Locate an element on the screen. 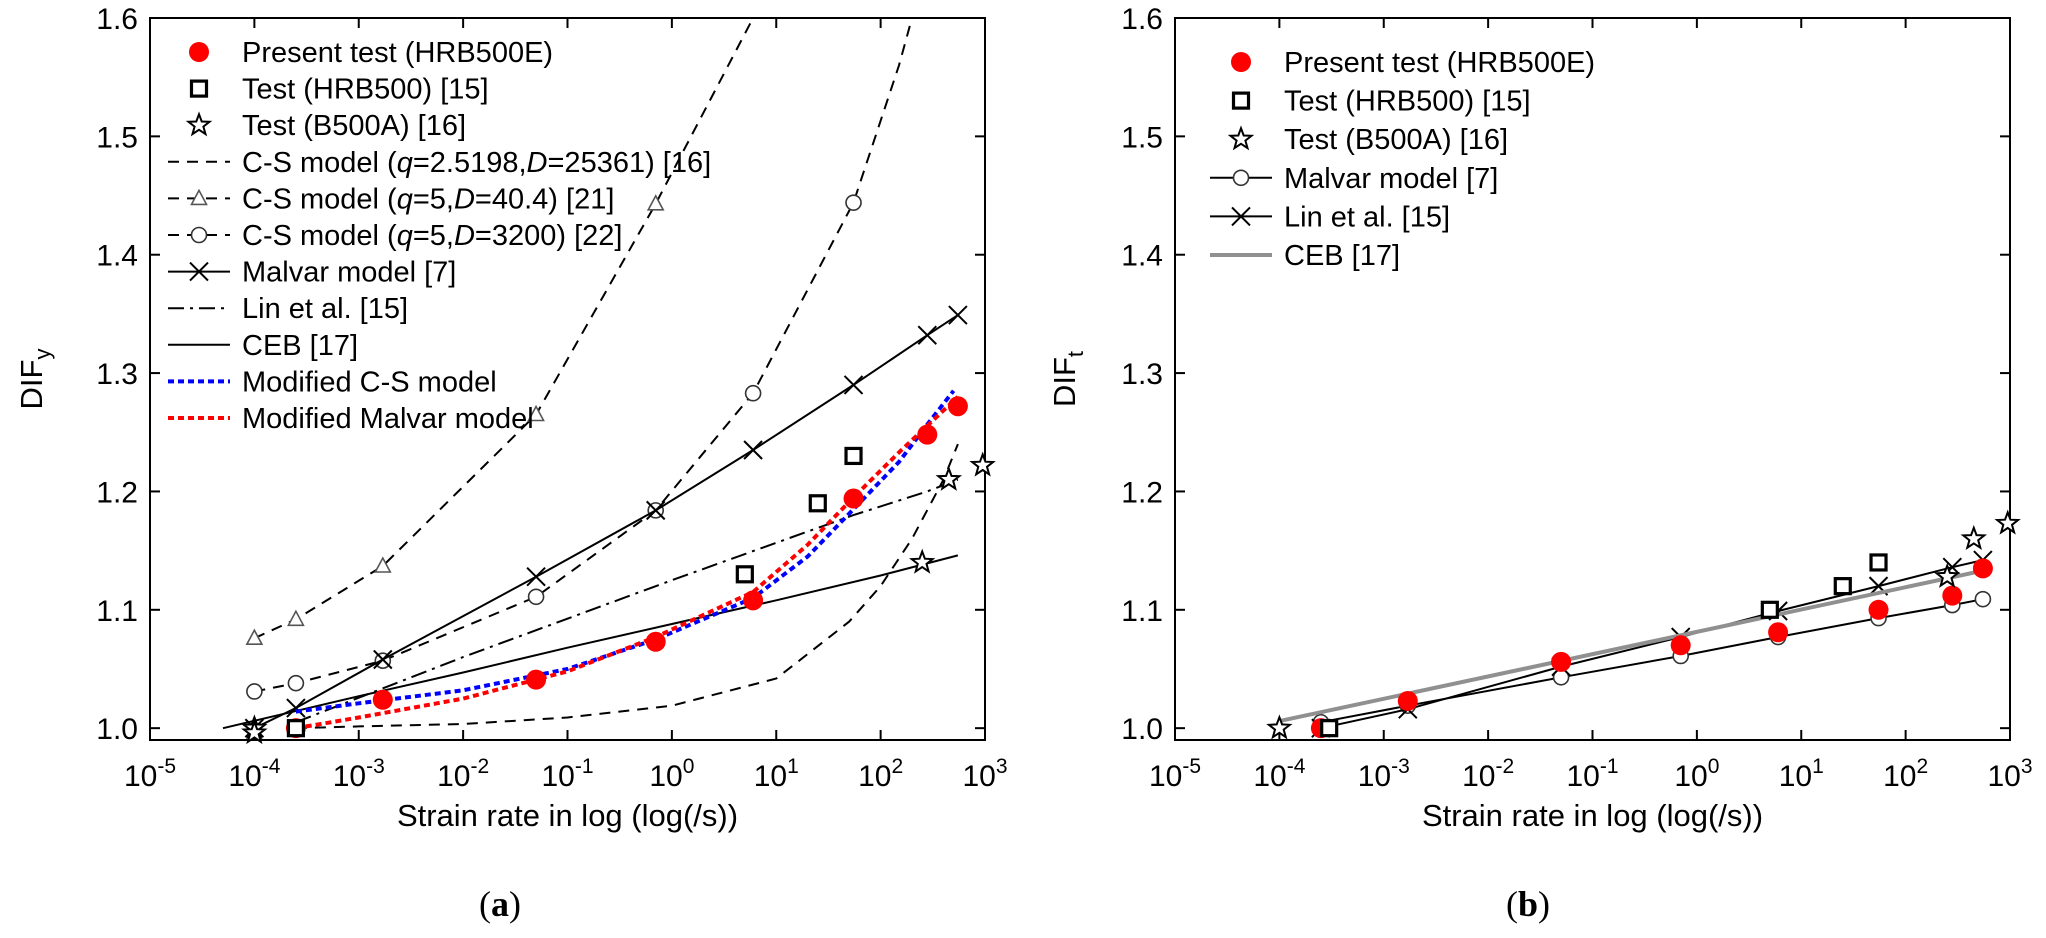 Image resolution: width=2046 pixels, height=938 pixels. legend-label: C-S model (q=5,D=3200) [22] is located at coordinates (432, 236).